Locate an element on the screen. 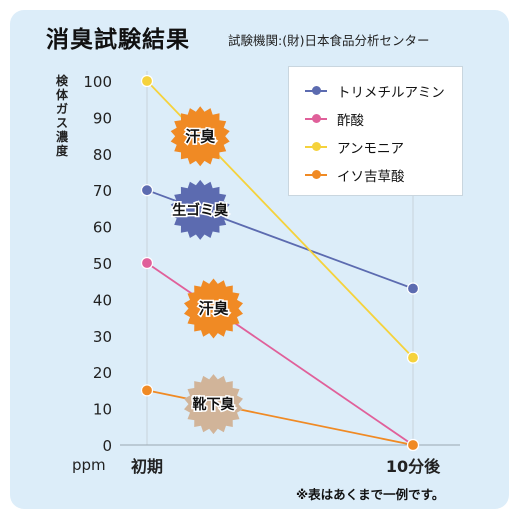  legend-item: トリメチルアミン is located at coordinates (375, 91).